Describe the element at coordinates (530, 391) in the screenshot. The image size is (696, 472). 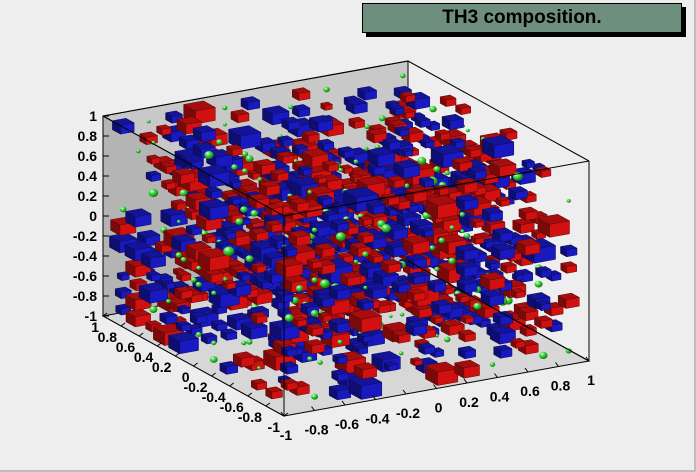
I see `x-tick-label: 0.6` at that location.